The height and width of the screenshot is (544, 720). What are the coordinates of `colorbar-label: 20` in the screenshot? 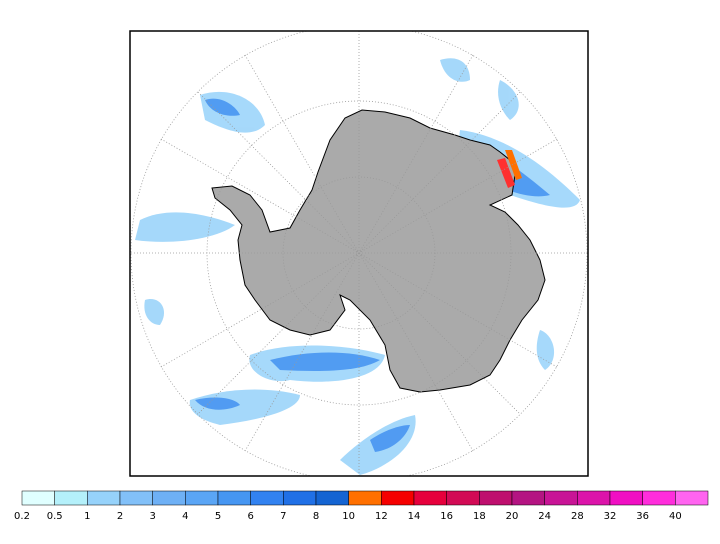 It's located at (512, 516).